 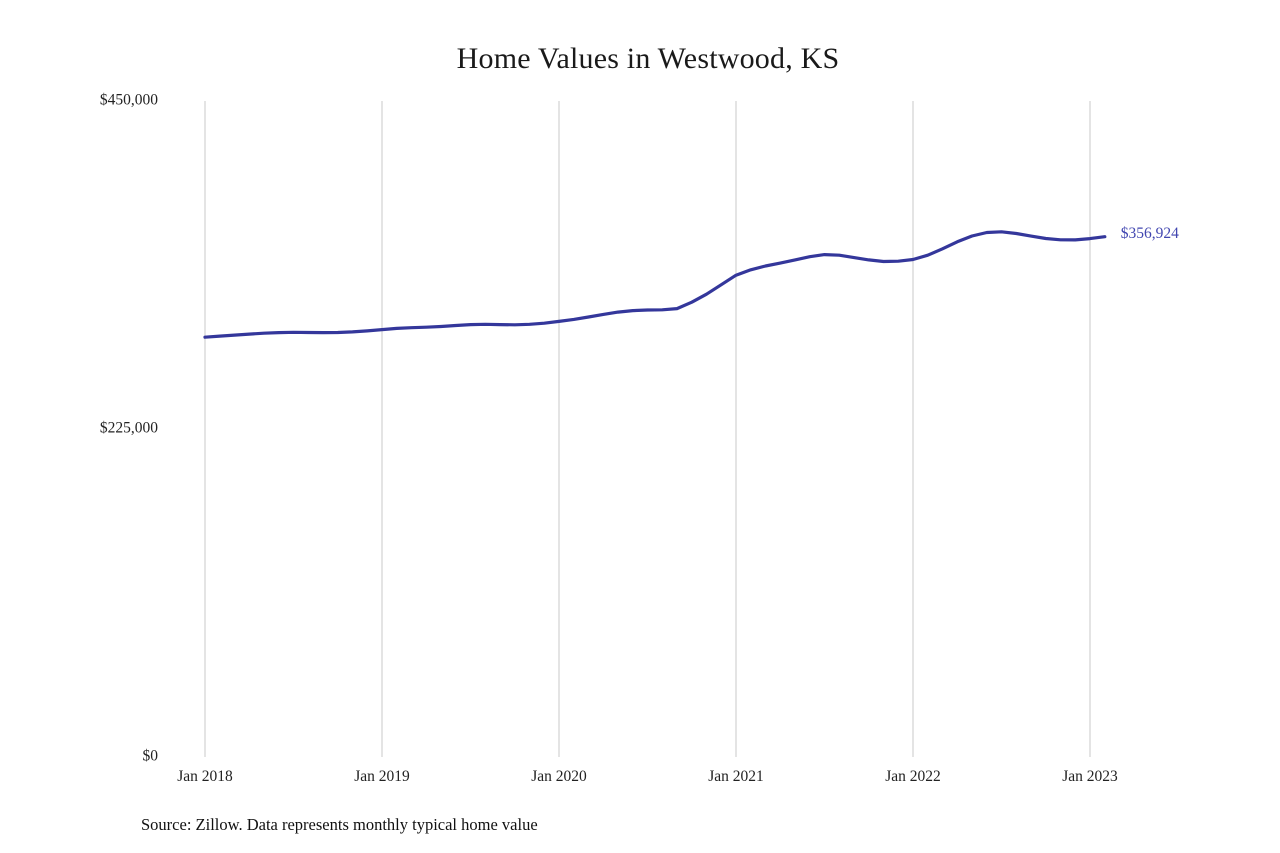 What do you see at coordinates (736, 776) in the screenshot?
I see `x-axis-tick-label: Jan 2021` at bounding box center [736, 776].